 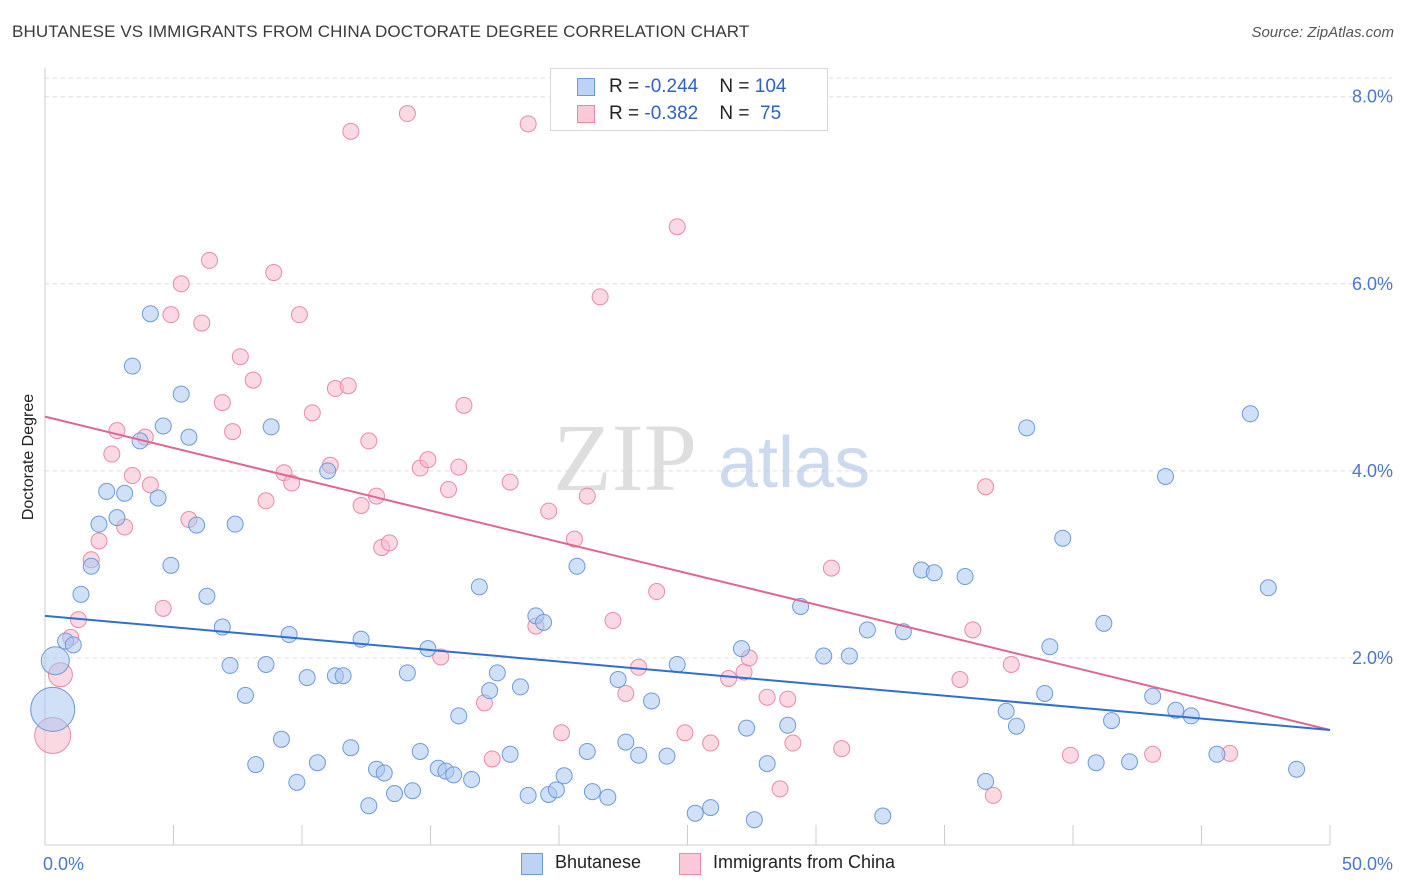 I want to click on n-value-china: 75, so click(x=768, y=113).